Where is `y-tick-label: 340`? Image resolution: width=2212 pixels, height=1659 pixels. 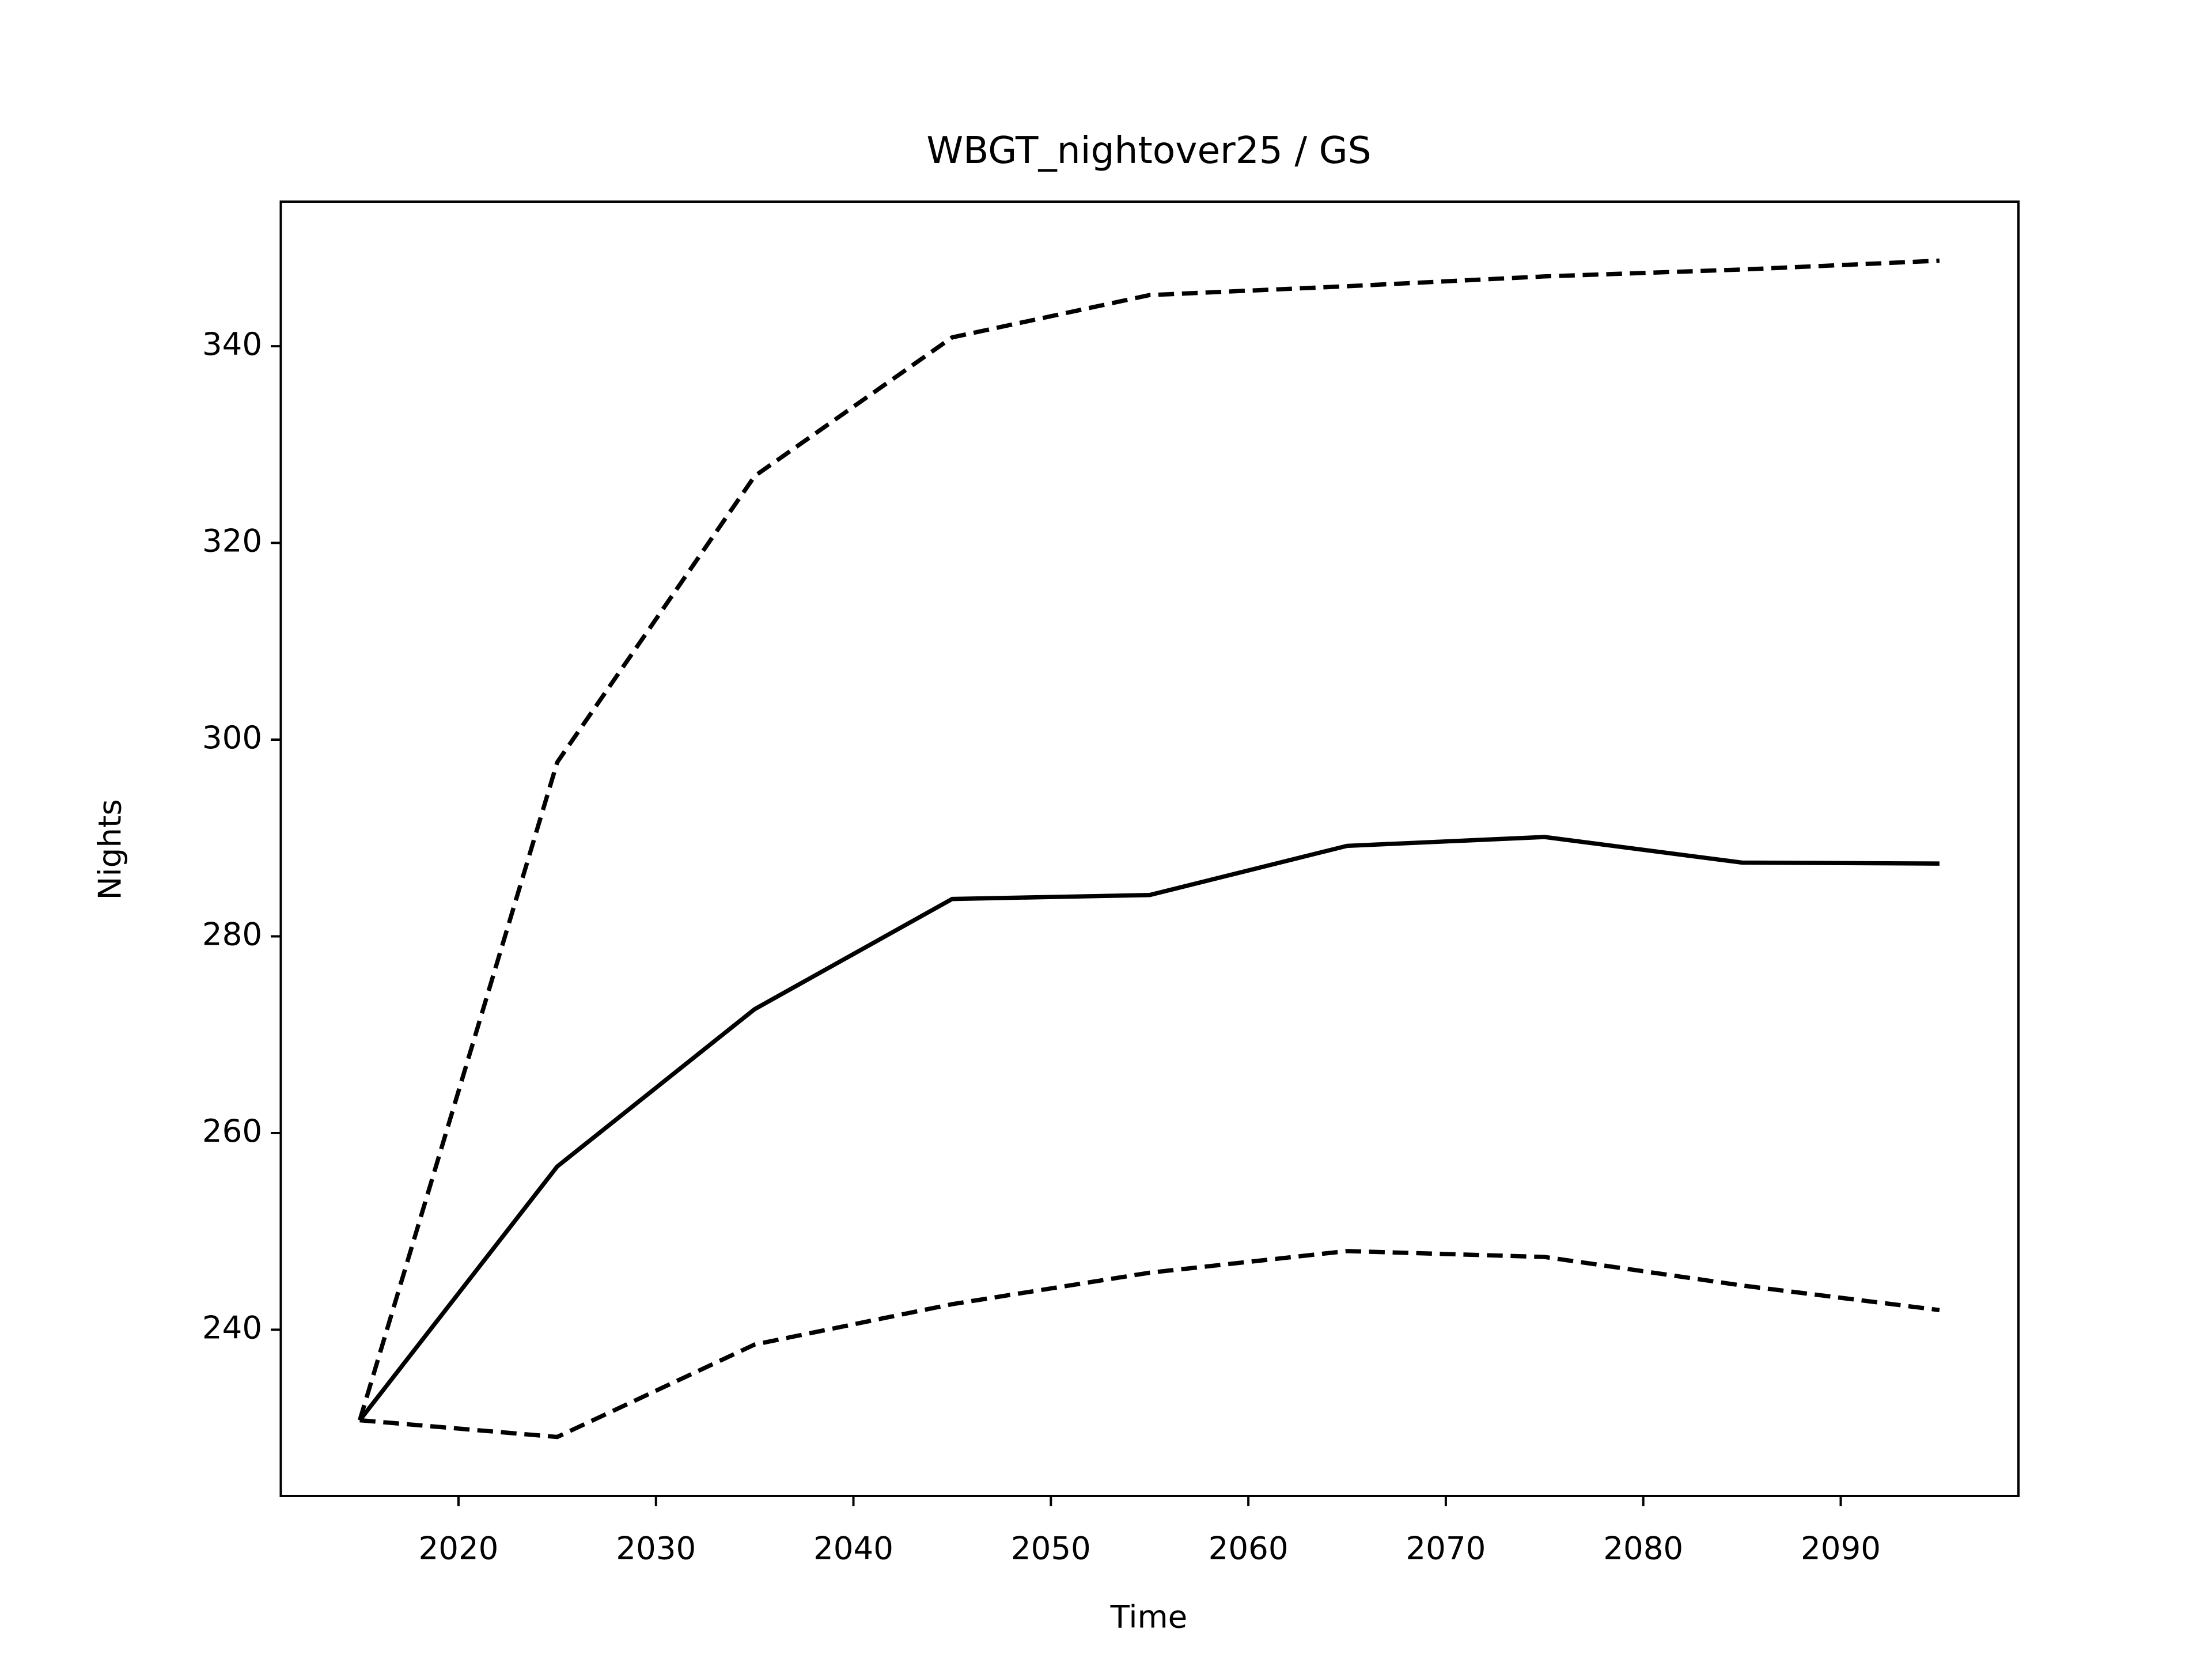
y-tick-label: 340 is located at coordinates (232, 343).